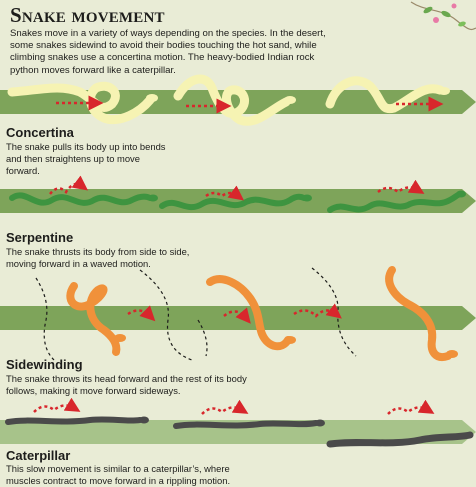 The image size is (476, 487). What do you see at coordinates (452, 354) in the screenshot?
I see `sidewinding-snake-3-head` at bounding box center [452, 354].